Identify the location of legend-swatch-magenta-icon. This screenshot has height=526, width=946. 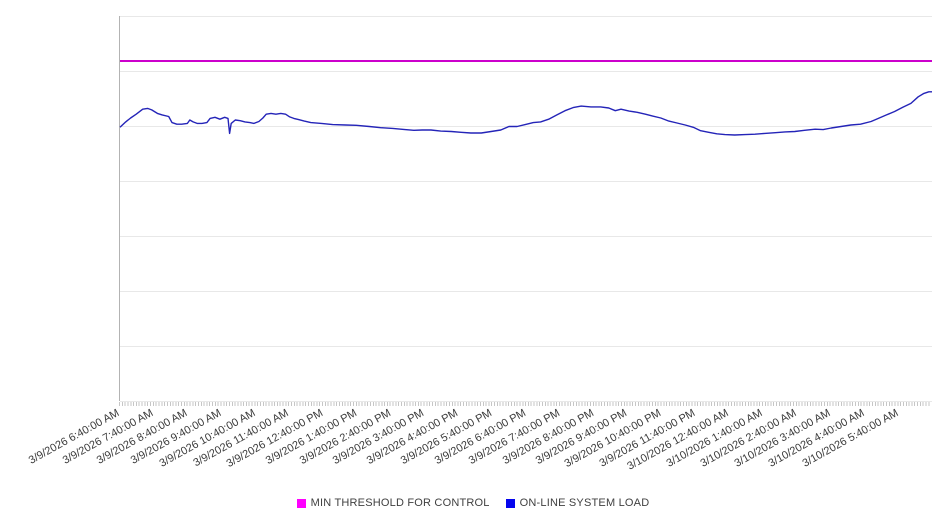
(301, 503).